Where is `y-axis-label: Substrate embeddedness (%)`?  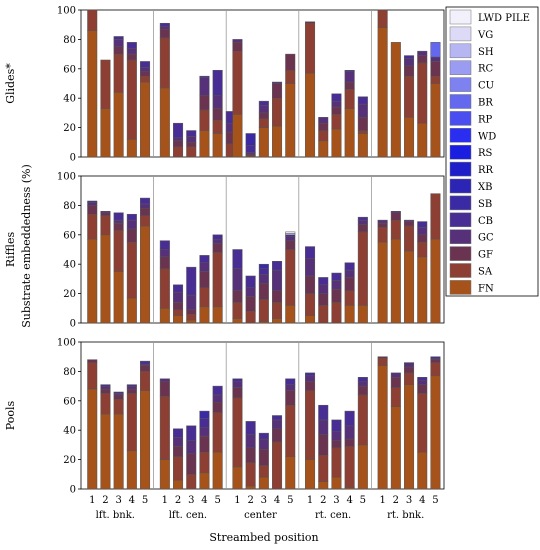 y-axis-label: Substrate embeddedness (%) is located at coordinates (26, 246).